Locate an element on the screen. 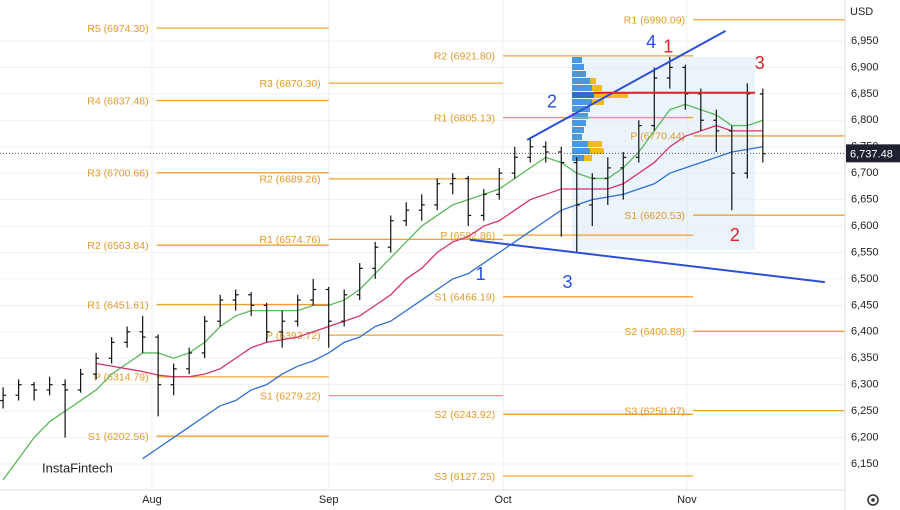  gear is located at coordinates (873, 500).